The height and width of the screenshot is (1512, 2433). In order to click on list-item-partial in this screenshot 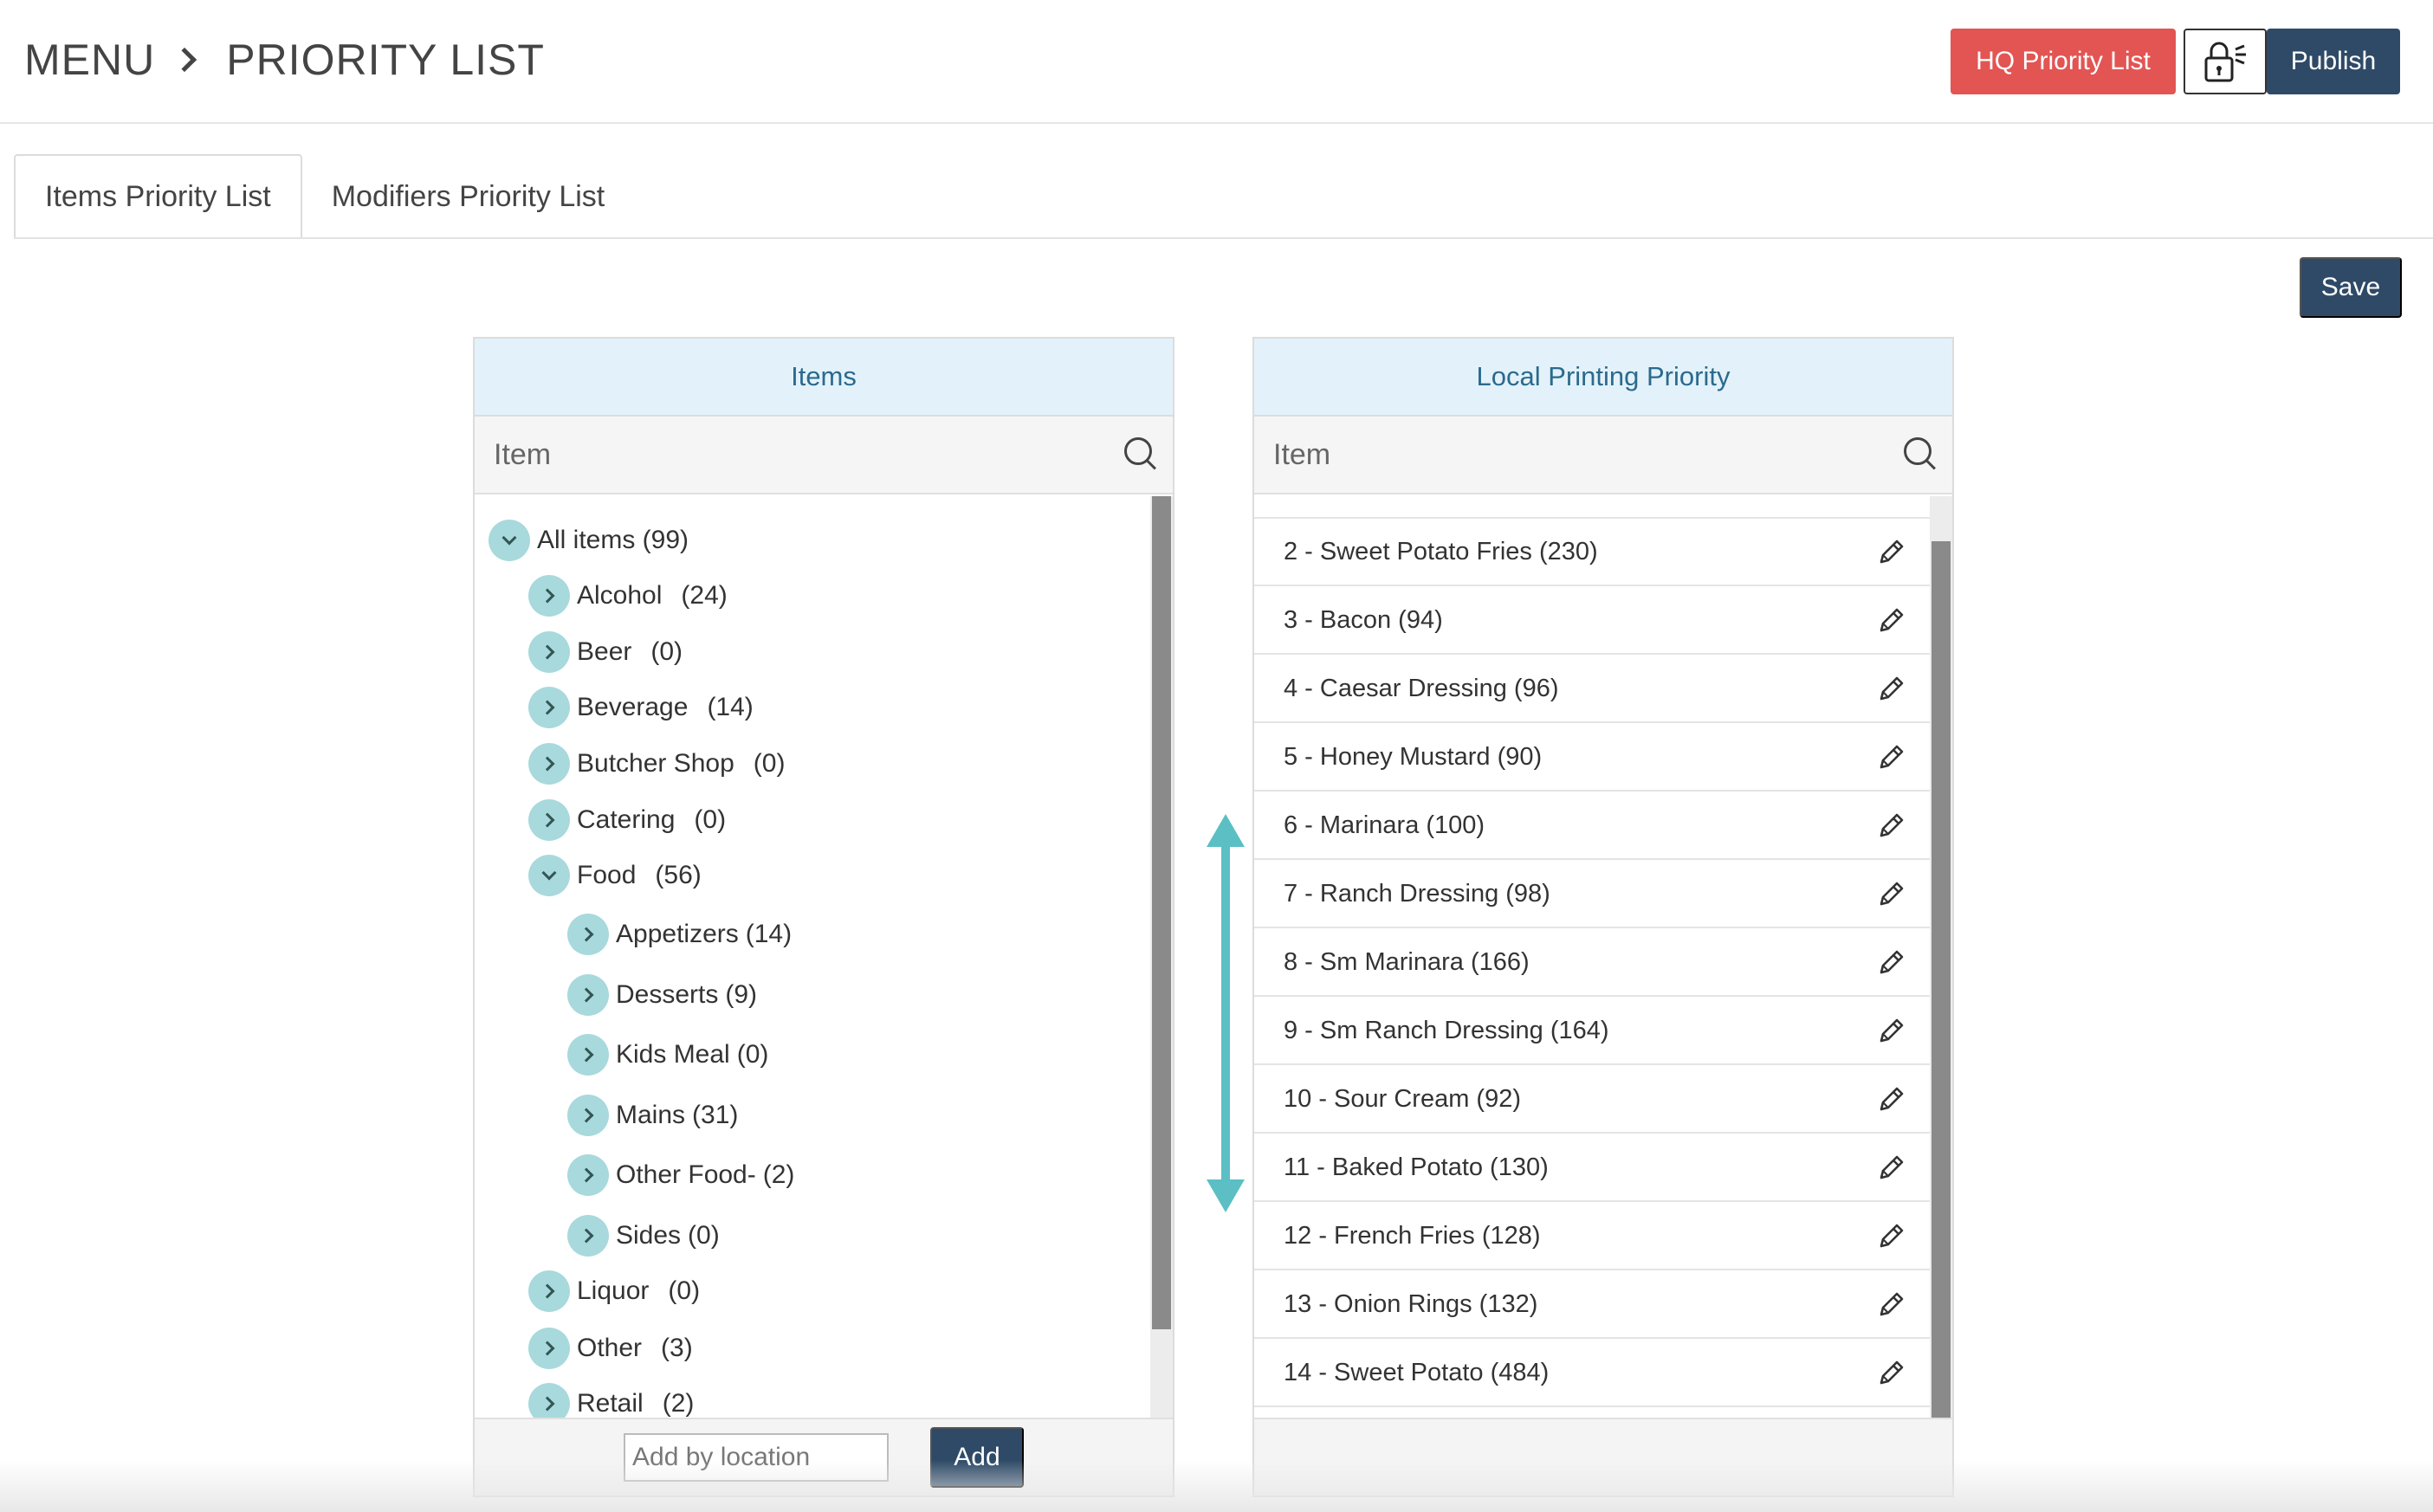, I will do `click(1593, 507)`.